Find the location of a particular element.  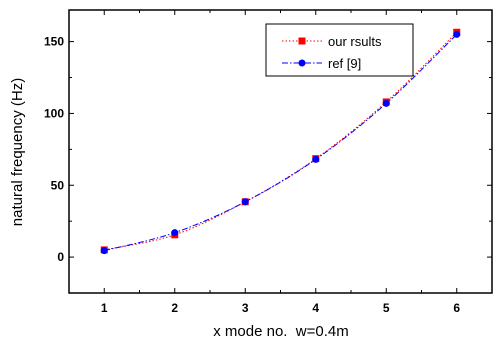

y-tick-label: 50 is located at coordinates (58, 185).